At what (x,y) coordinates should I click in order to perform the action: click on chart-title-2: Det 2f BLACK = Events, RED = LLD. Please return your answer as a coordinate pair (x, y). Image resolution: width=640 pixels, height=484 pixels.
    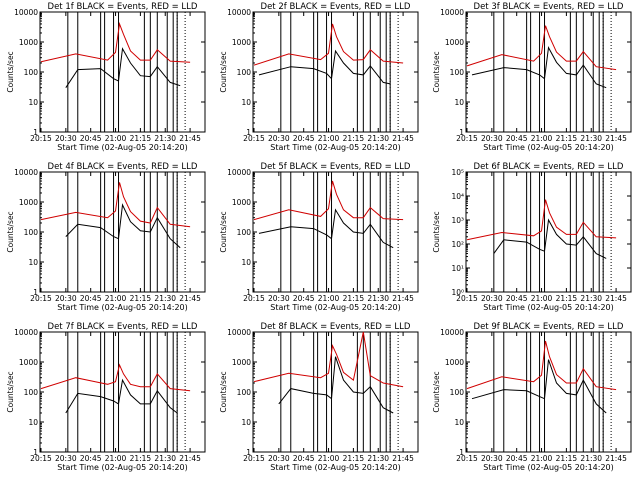
    Looking at the image, I should click on (336, 7).